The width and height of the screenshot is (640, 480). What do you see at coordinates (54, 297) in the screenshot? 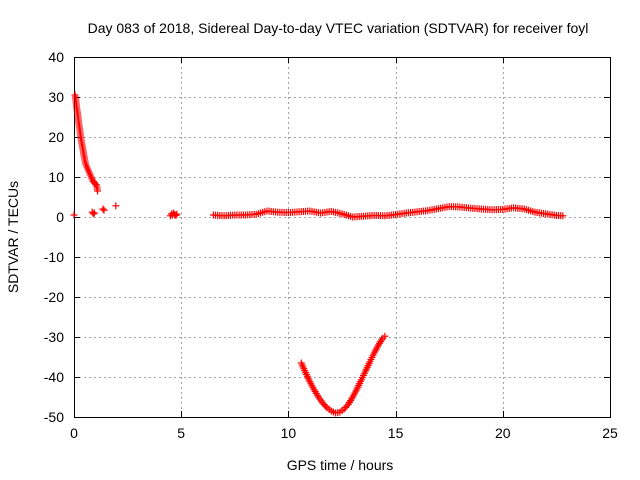
I see `y-tick-label: -20` at bounding box center [54, 297].